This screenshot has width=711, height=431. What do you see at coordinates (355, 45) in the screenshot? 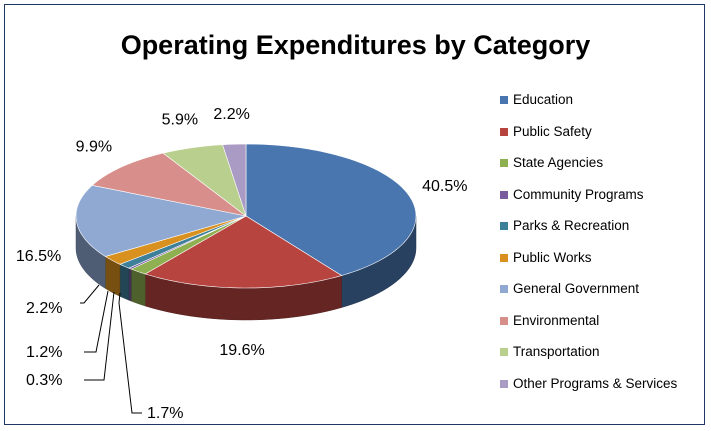
I see `chart-title: Operating Expenditures by Category` at bounding box center [355, 45].